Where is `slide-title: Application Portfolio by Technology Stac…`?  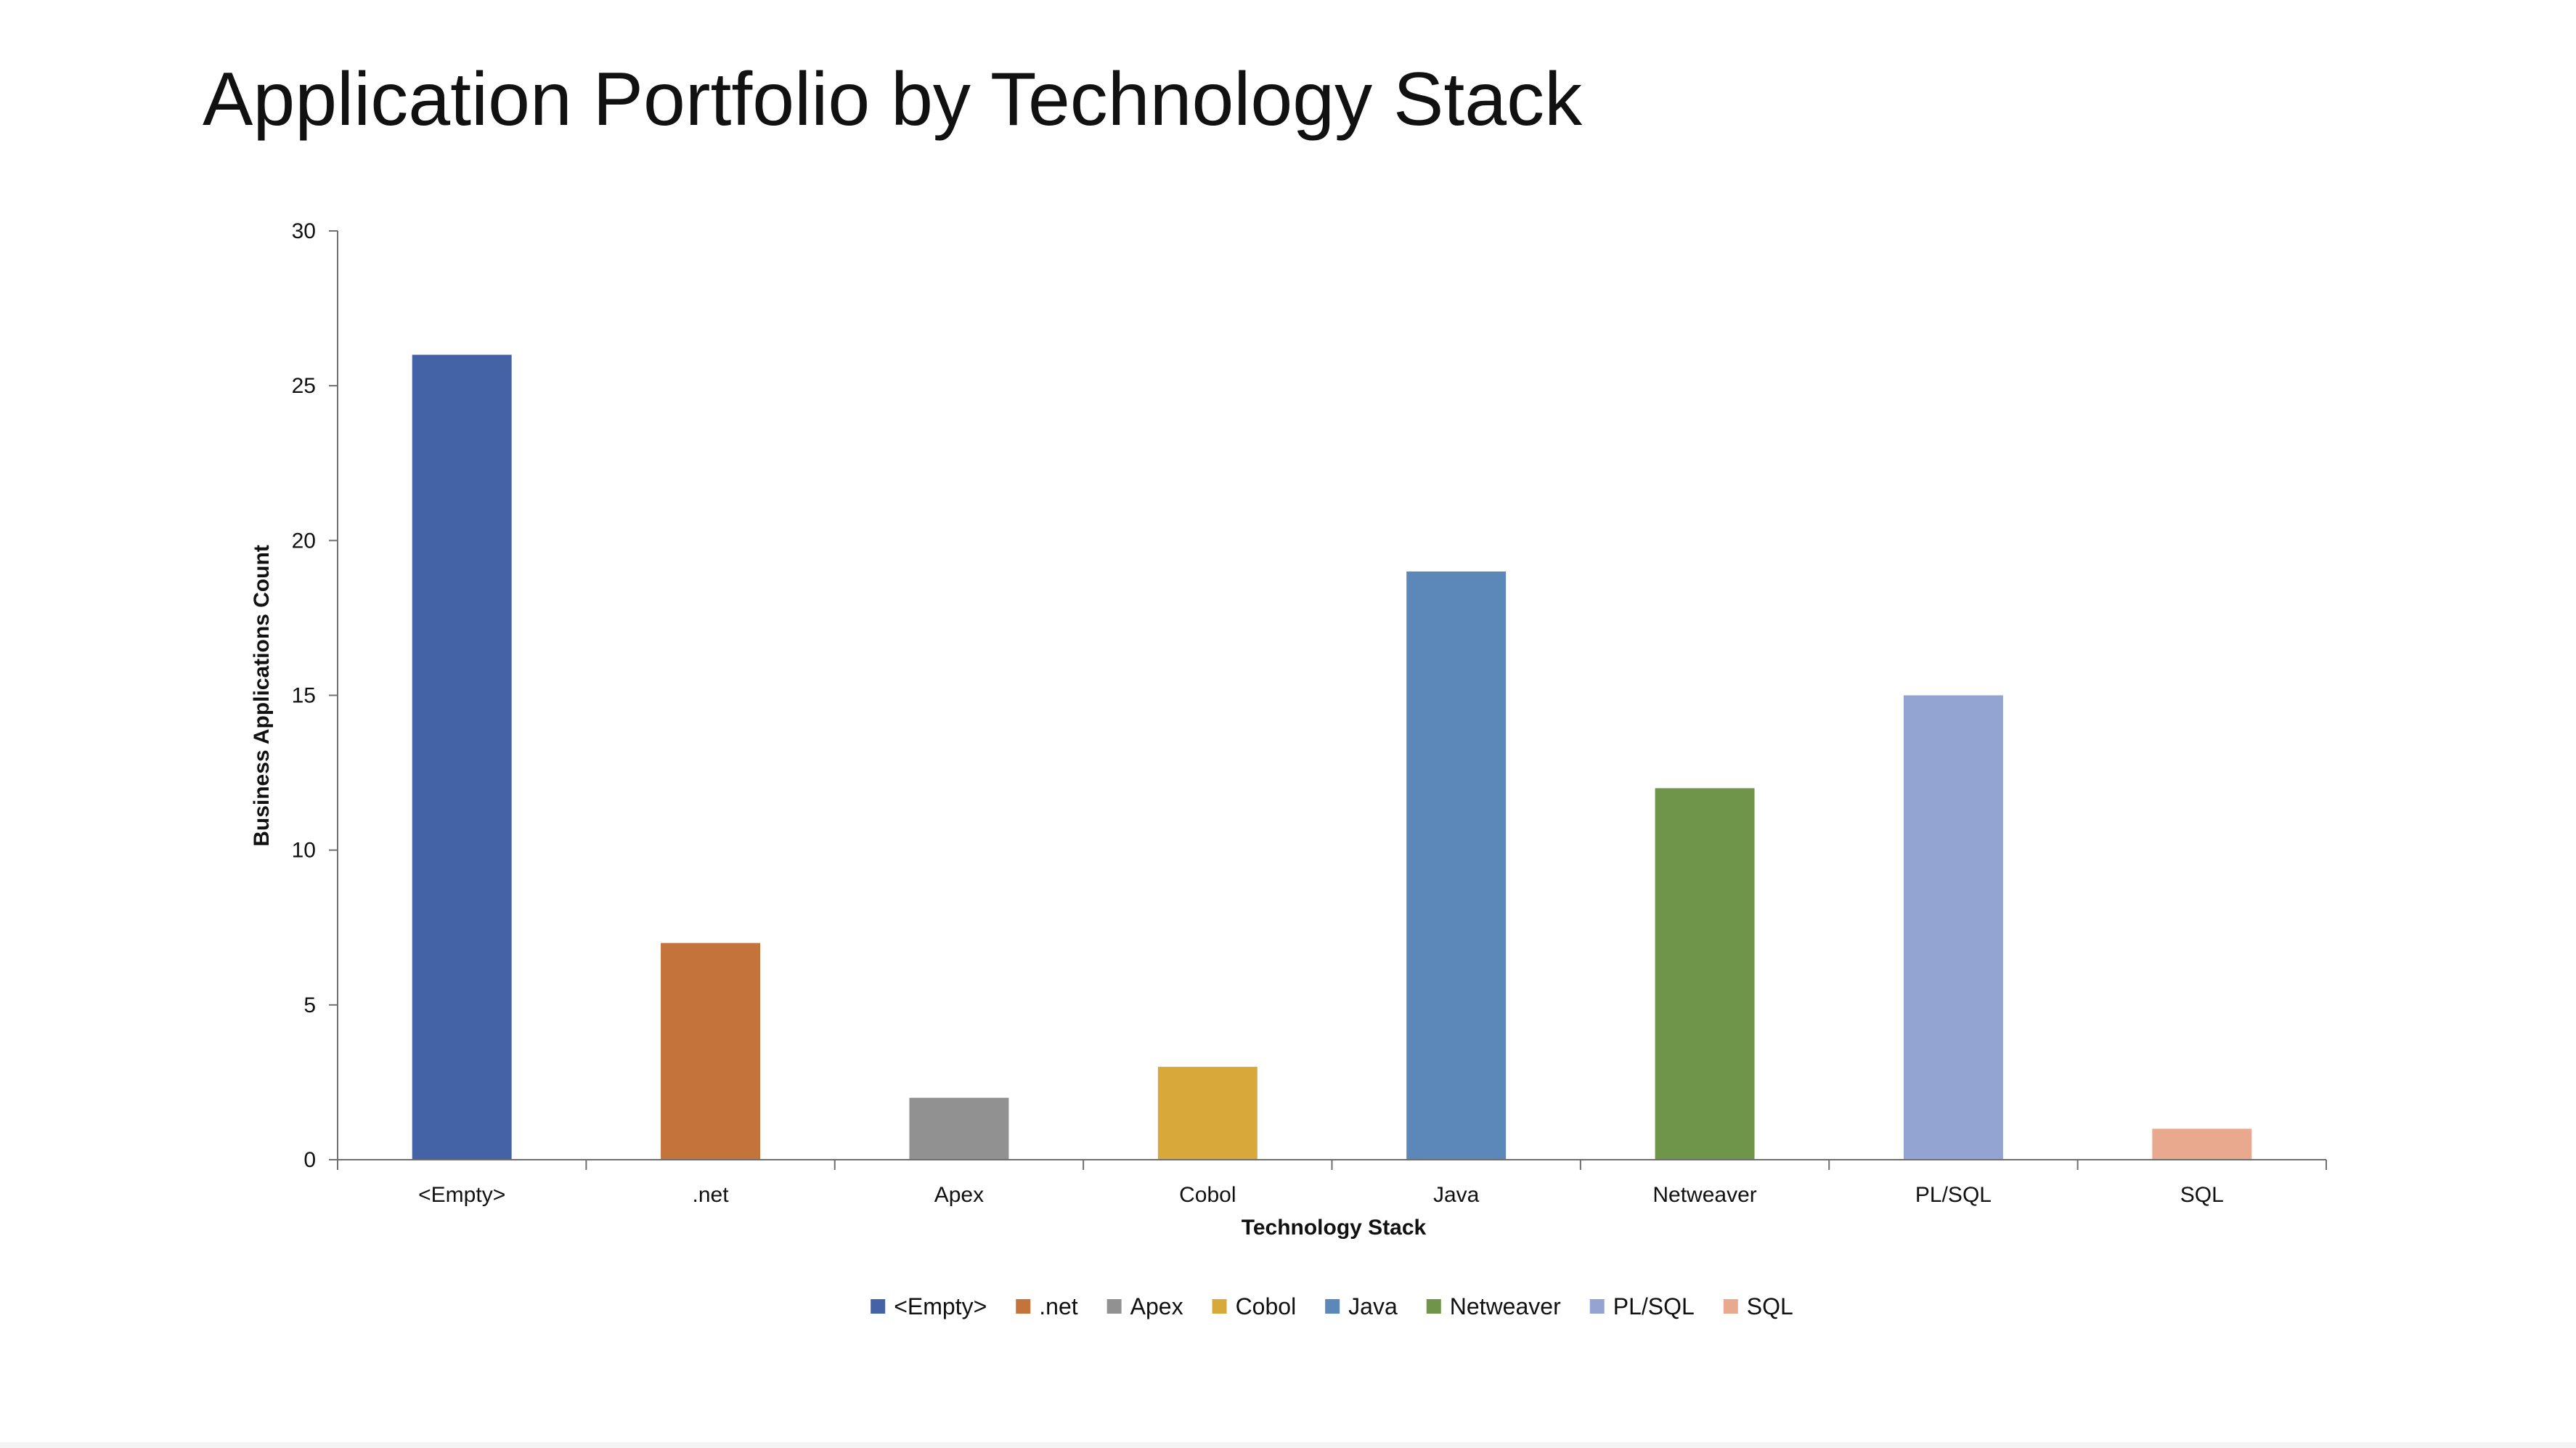
slide-title: Application Portfolio by Technology Stac… is located at coordinates (893, 99).